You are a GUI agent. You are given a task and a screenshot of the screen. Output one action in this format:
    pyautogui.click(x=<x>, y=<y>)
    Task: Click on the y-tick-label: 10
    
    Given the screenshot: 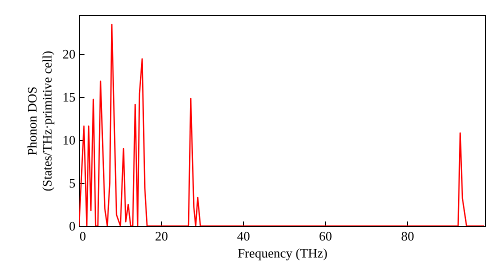 What is the action you would take?
    pyautogui.click(x=69, y=140)
    